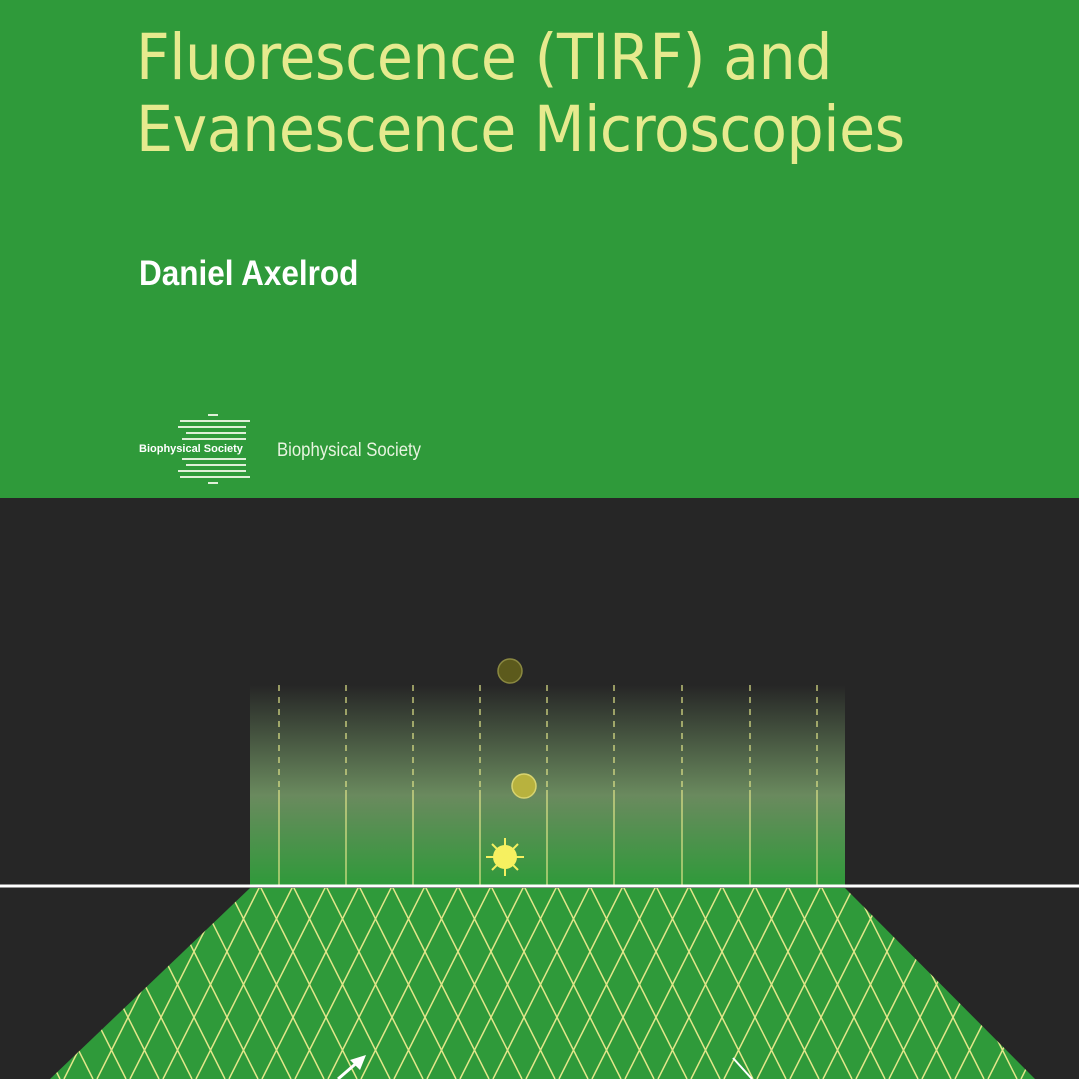 The width and height of the screenshot is (1079, 1079). What do you see at coordinates (505, 857) in the screenshot?
I see `bright-fluorophore-icon` at bounding box center [505, 857].